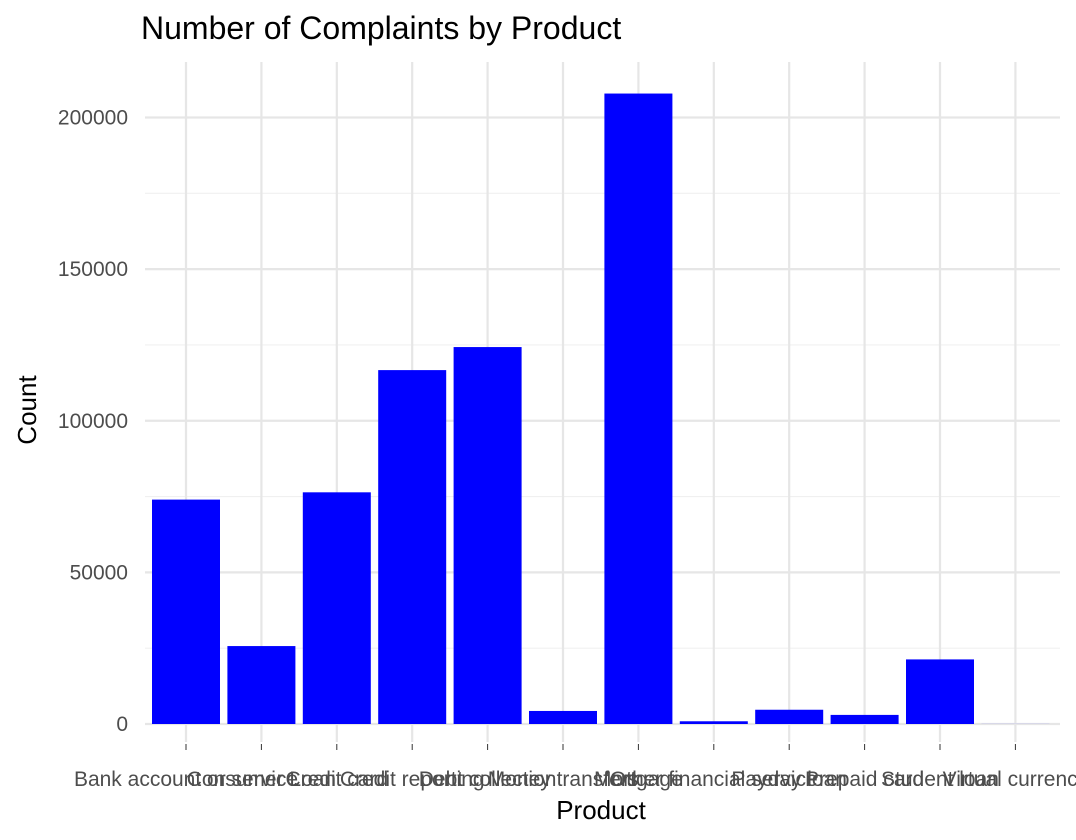 This screenshot has width=1076, height=840. I want to click on x-axis-title: Product, so click(601, 810).